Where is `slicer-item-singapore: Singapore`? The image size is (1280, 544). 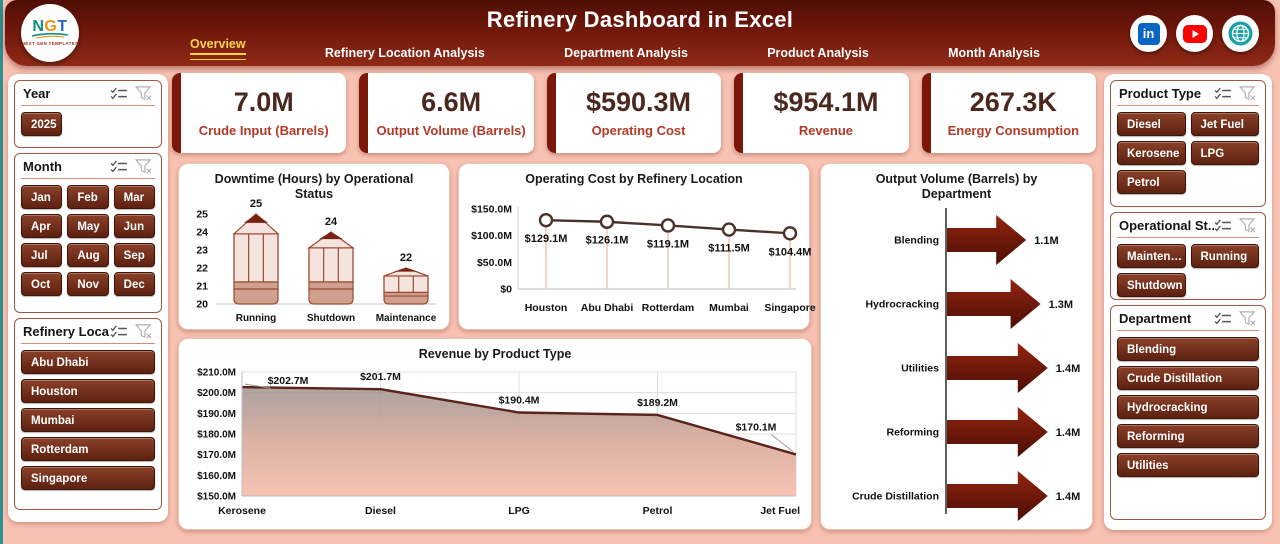 slicer-item-singapore: Singapore is located at coordinates (88, 478).